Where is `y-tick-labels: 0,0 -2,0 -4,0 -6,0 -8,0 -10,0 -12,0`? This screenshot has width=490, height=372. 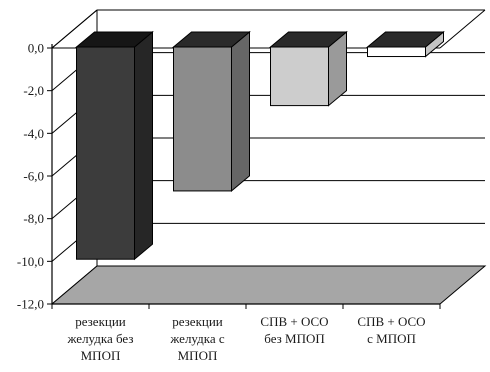
y-tick-labels: 0,0 -2,0 -4,0 -6,0 -8,0 -10,0 -12,0 is located at coordinates (30, 176).